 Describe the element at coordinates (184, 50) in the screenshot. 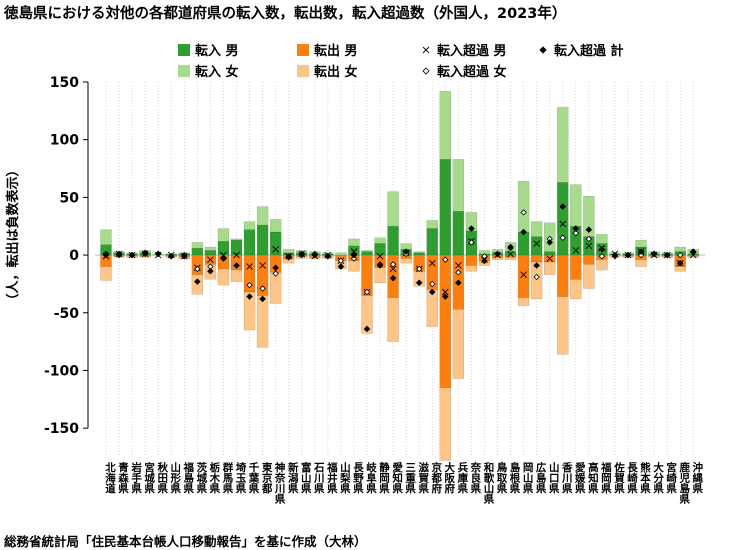

I see `legend-swatch` at that location.